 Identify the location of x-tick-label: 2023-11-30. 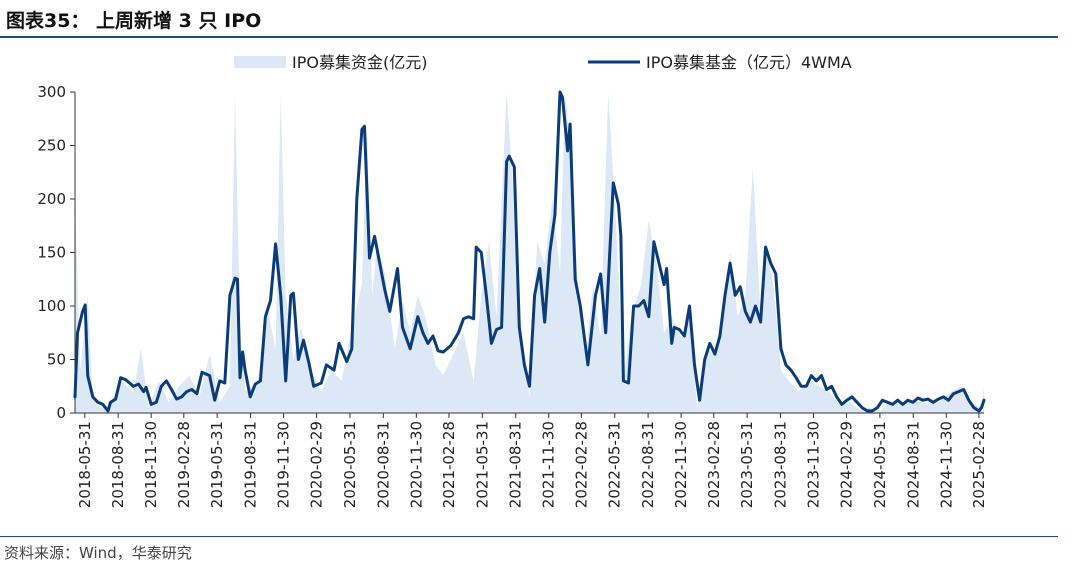
(814, 464).